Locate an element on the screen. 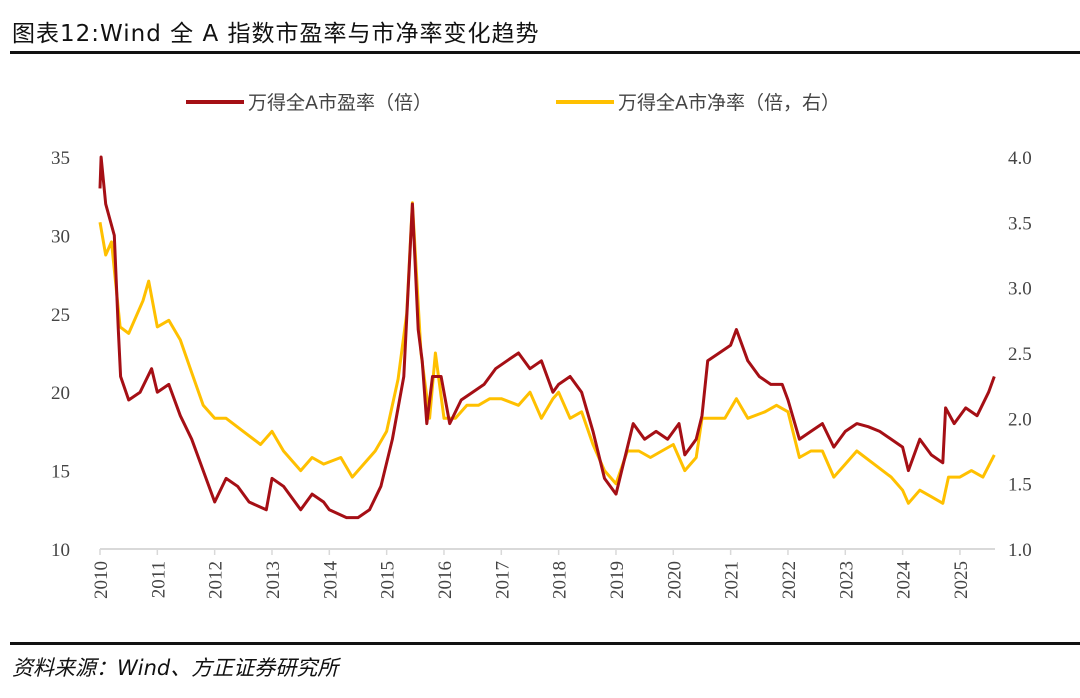  y-right-tick-label: 2.5 is located at coordinates (1020, 354).